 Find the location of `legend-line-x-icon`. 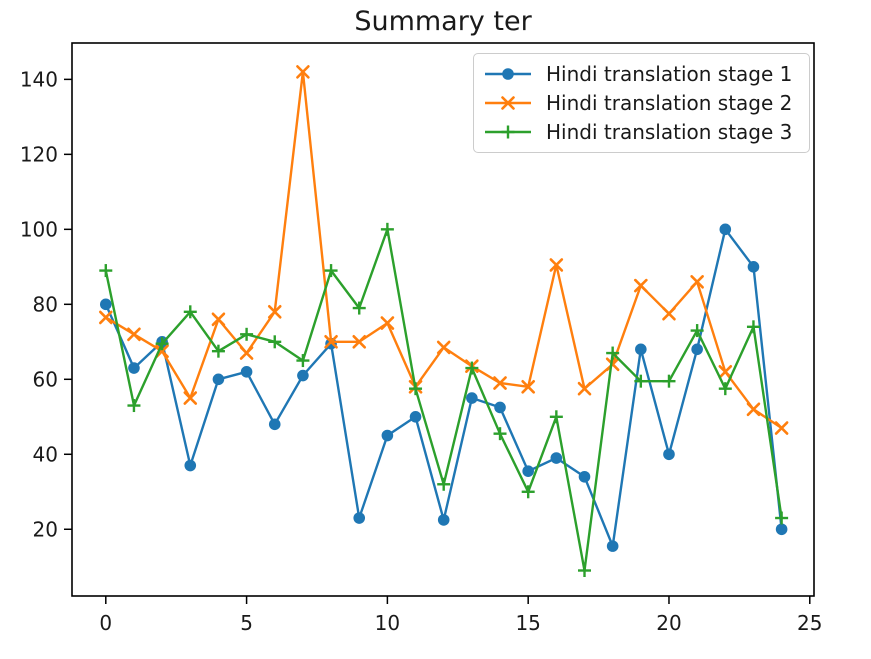

legend-line-x-icon is located at coordinates (508, 103).